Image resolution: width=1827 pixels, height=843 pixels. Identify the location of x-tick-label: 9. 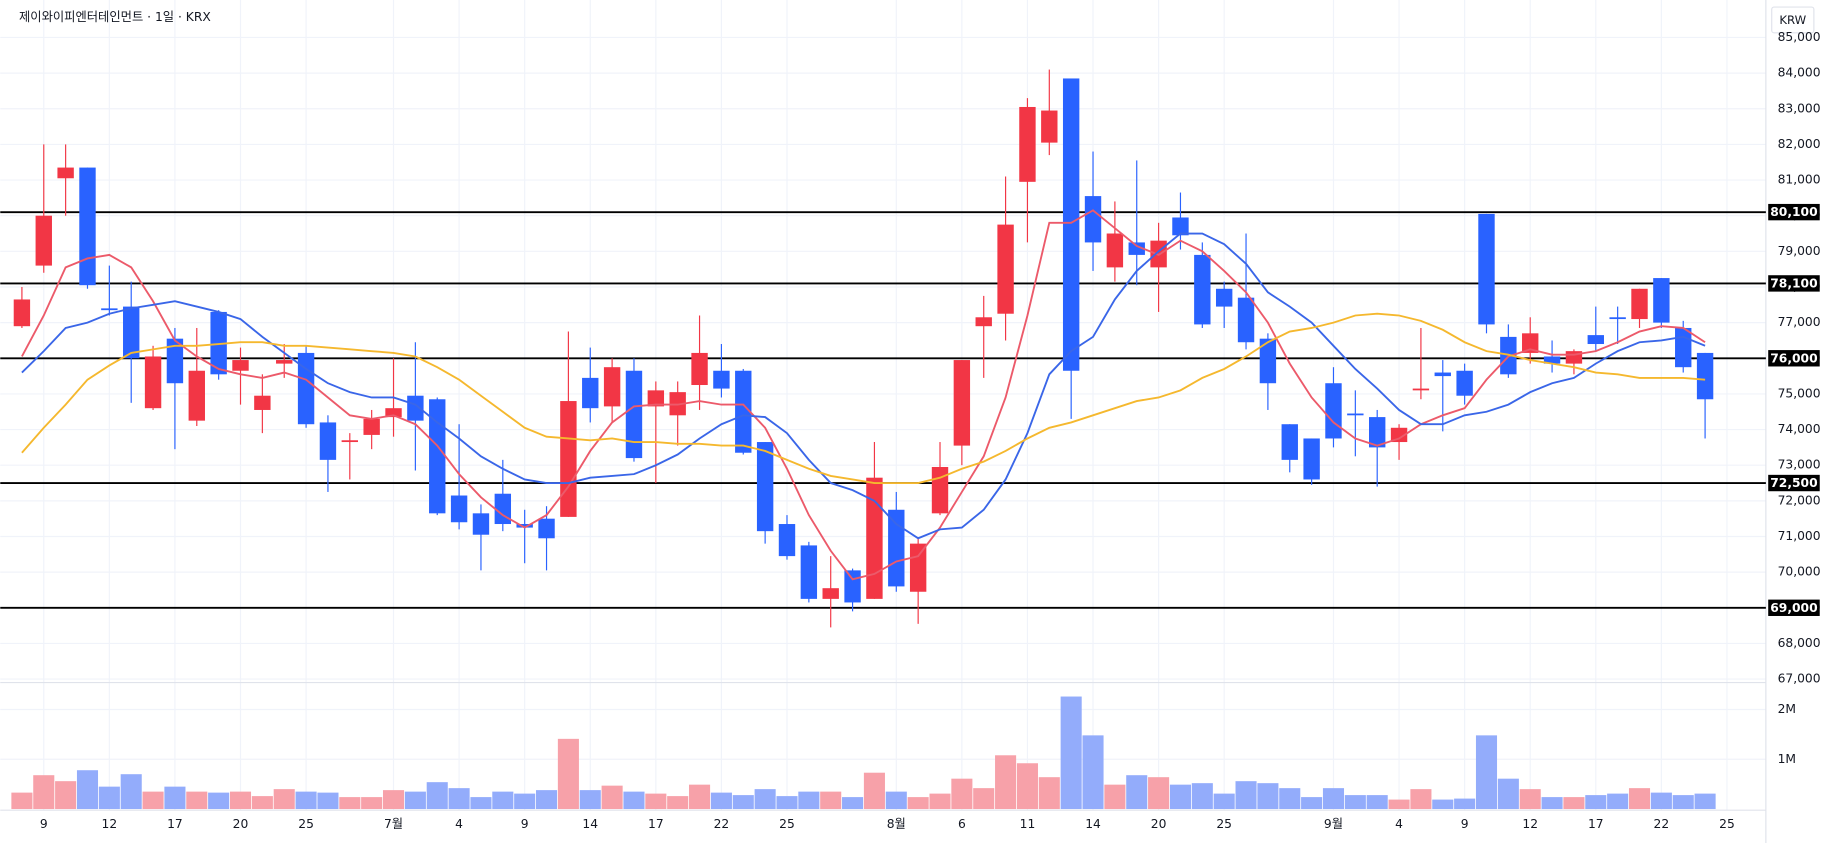
(1465, 824).